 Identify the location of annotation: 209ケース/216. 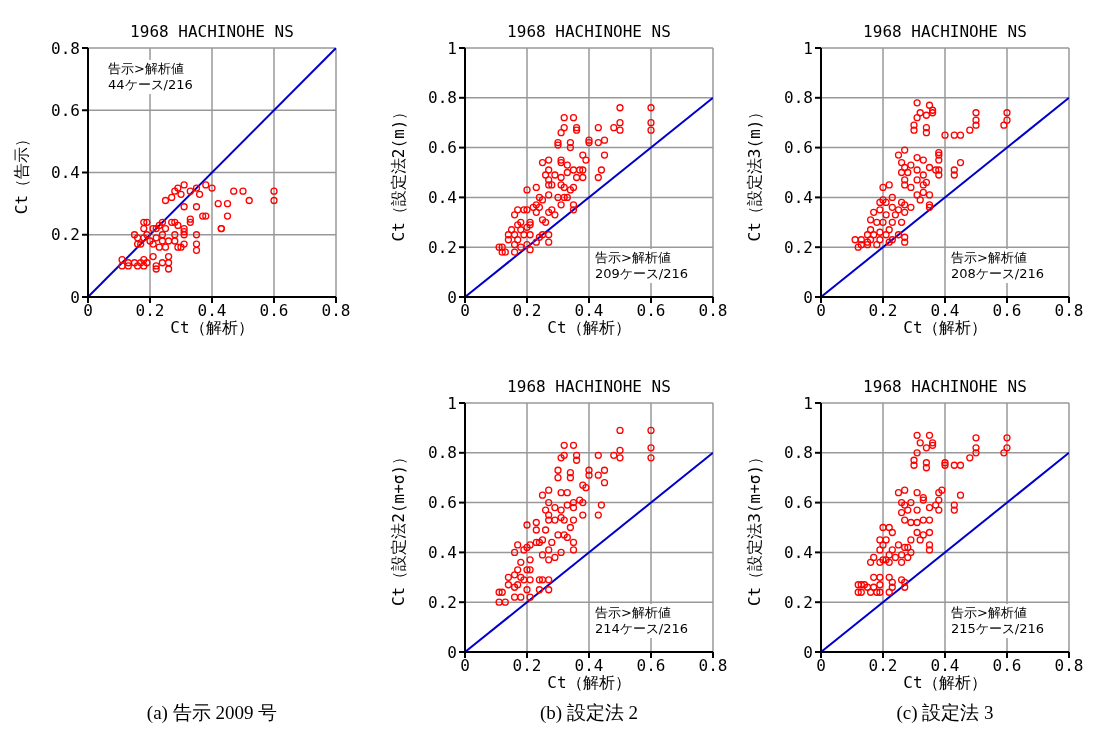
(642, 274).